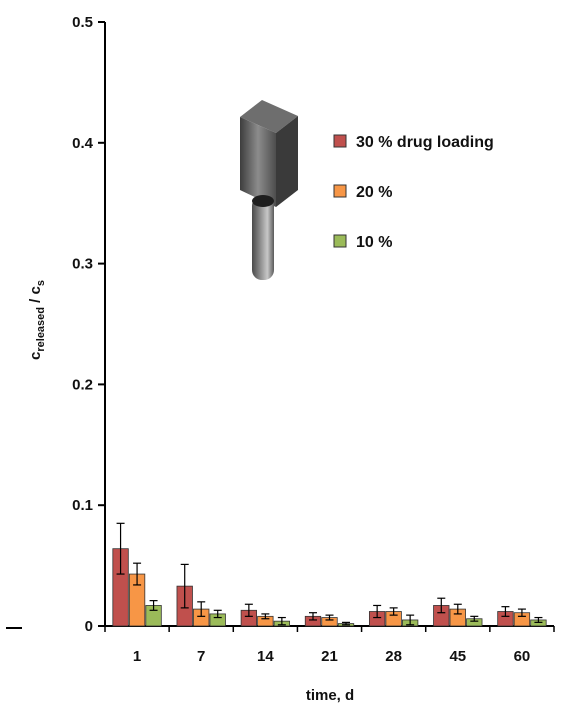 This screenshot has width=564, height=709. What do you see at coordinates (522, 656) in the screenshot?
I see `x-tick-label: 60` at bounding box center [522, 656].